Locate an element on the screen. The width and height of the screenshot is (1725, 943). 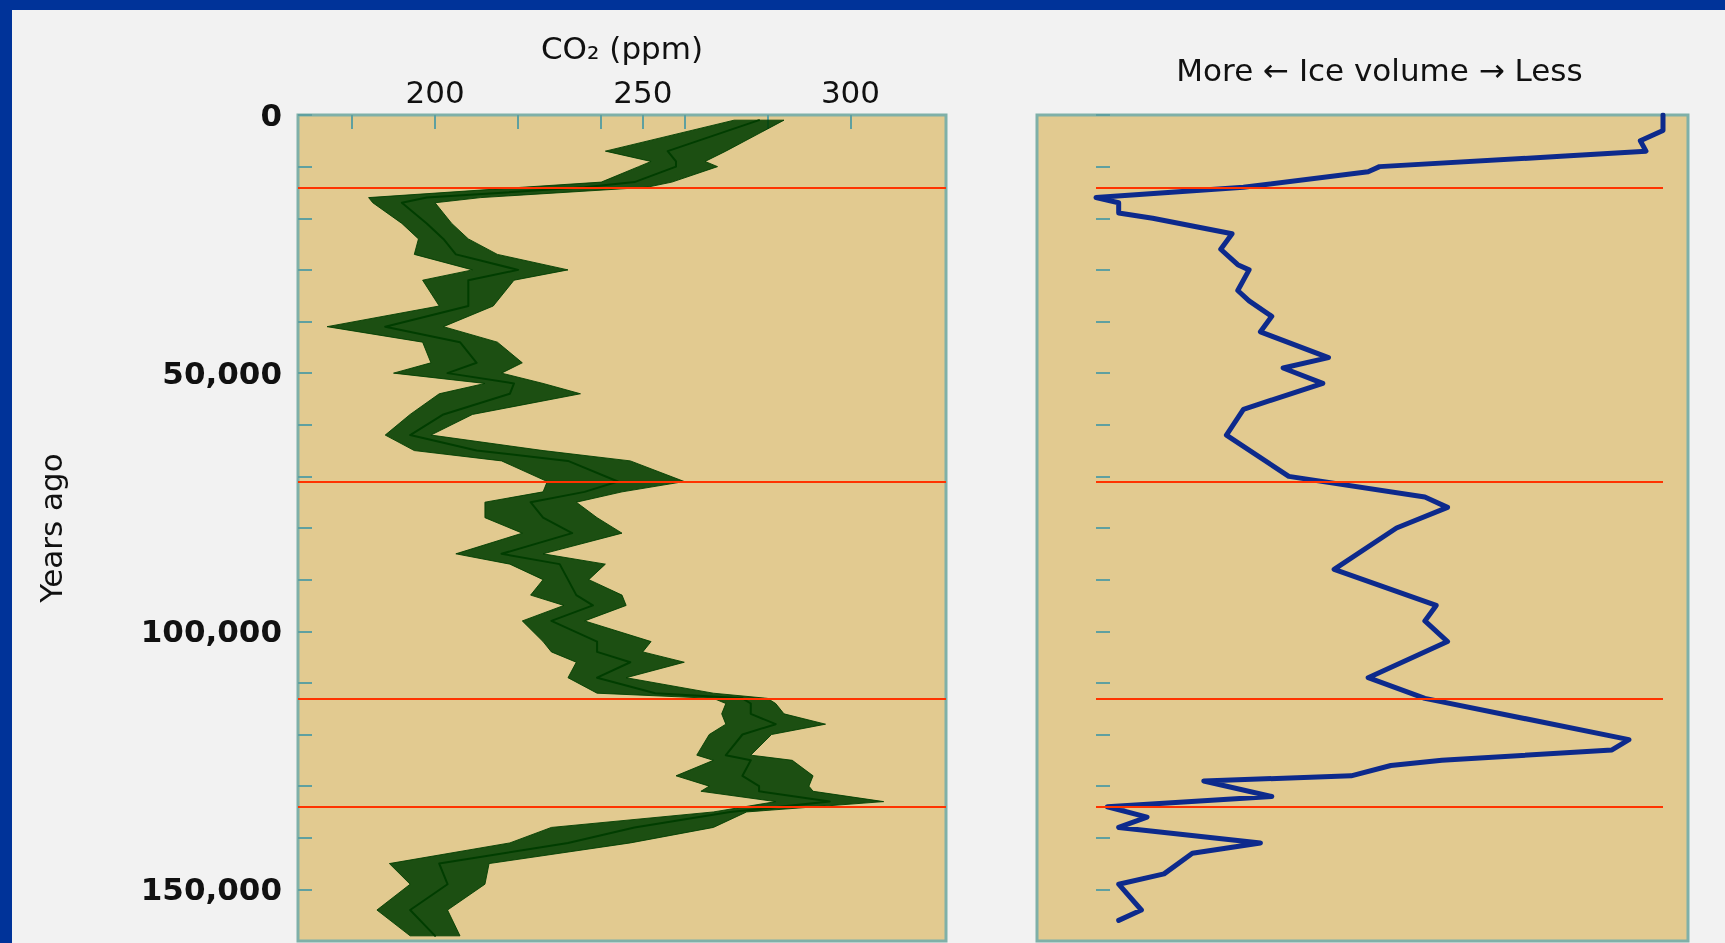
x-tick-label: 200 is located at coordinates (435, 91).